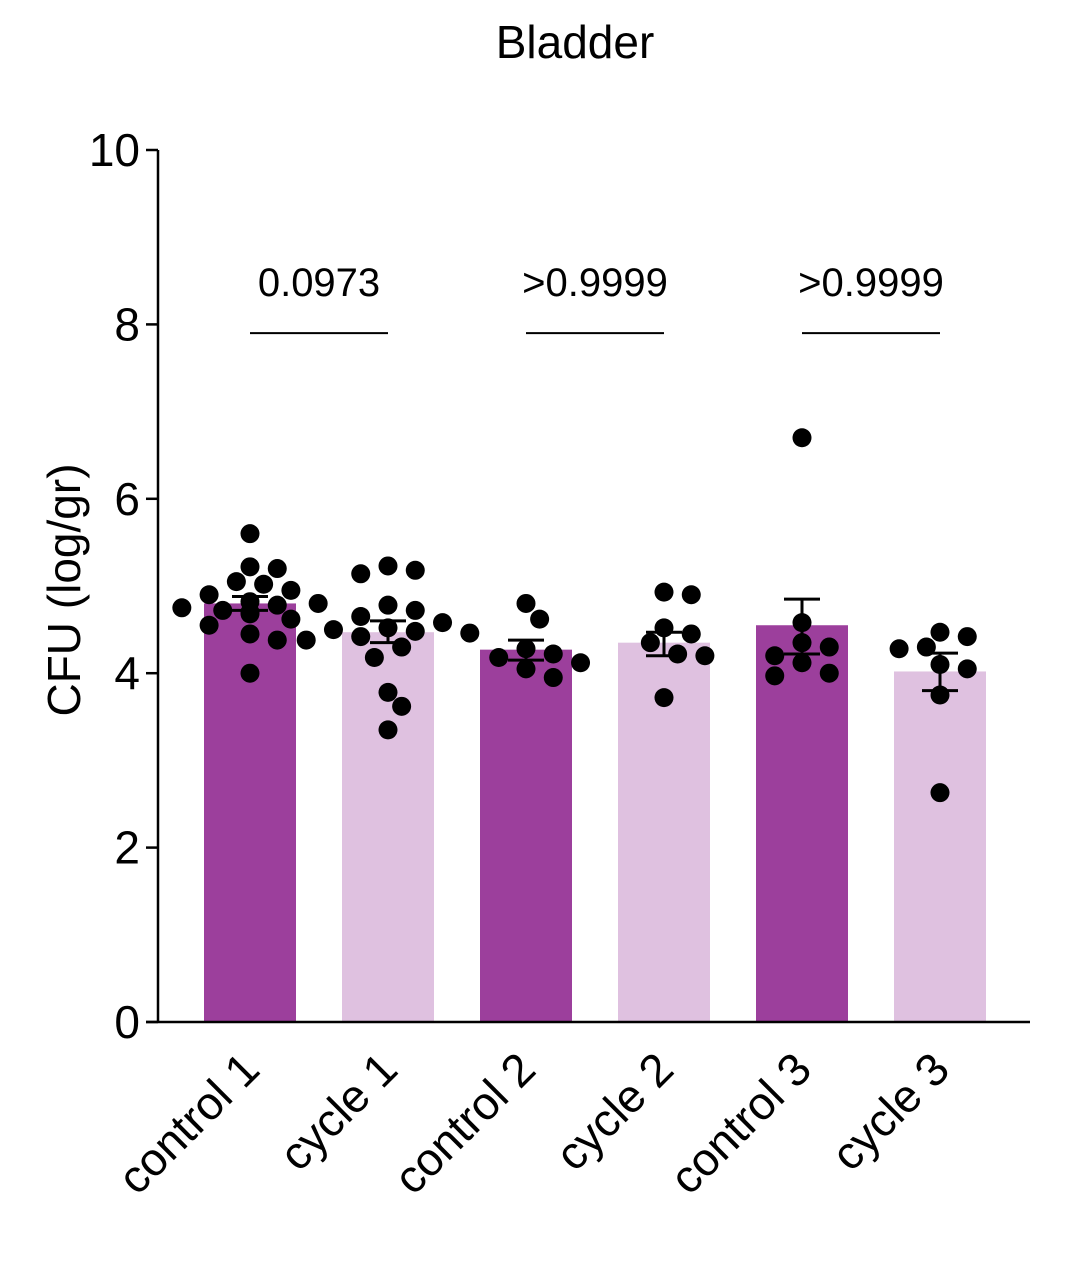 This screenshot has height=1268, width=1083. I want to click on chart-title: Bladder, so click(575, 42).